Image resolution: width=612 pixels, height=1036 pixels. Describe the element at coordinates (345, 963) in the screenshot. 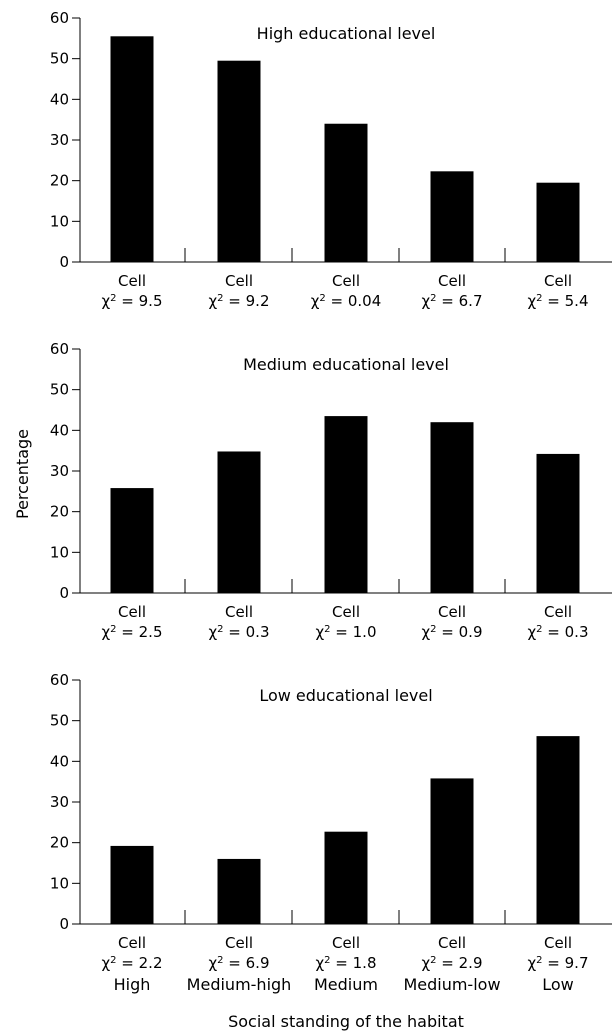

I see `chi-square-label: χ2 = 1.8` at that location.